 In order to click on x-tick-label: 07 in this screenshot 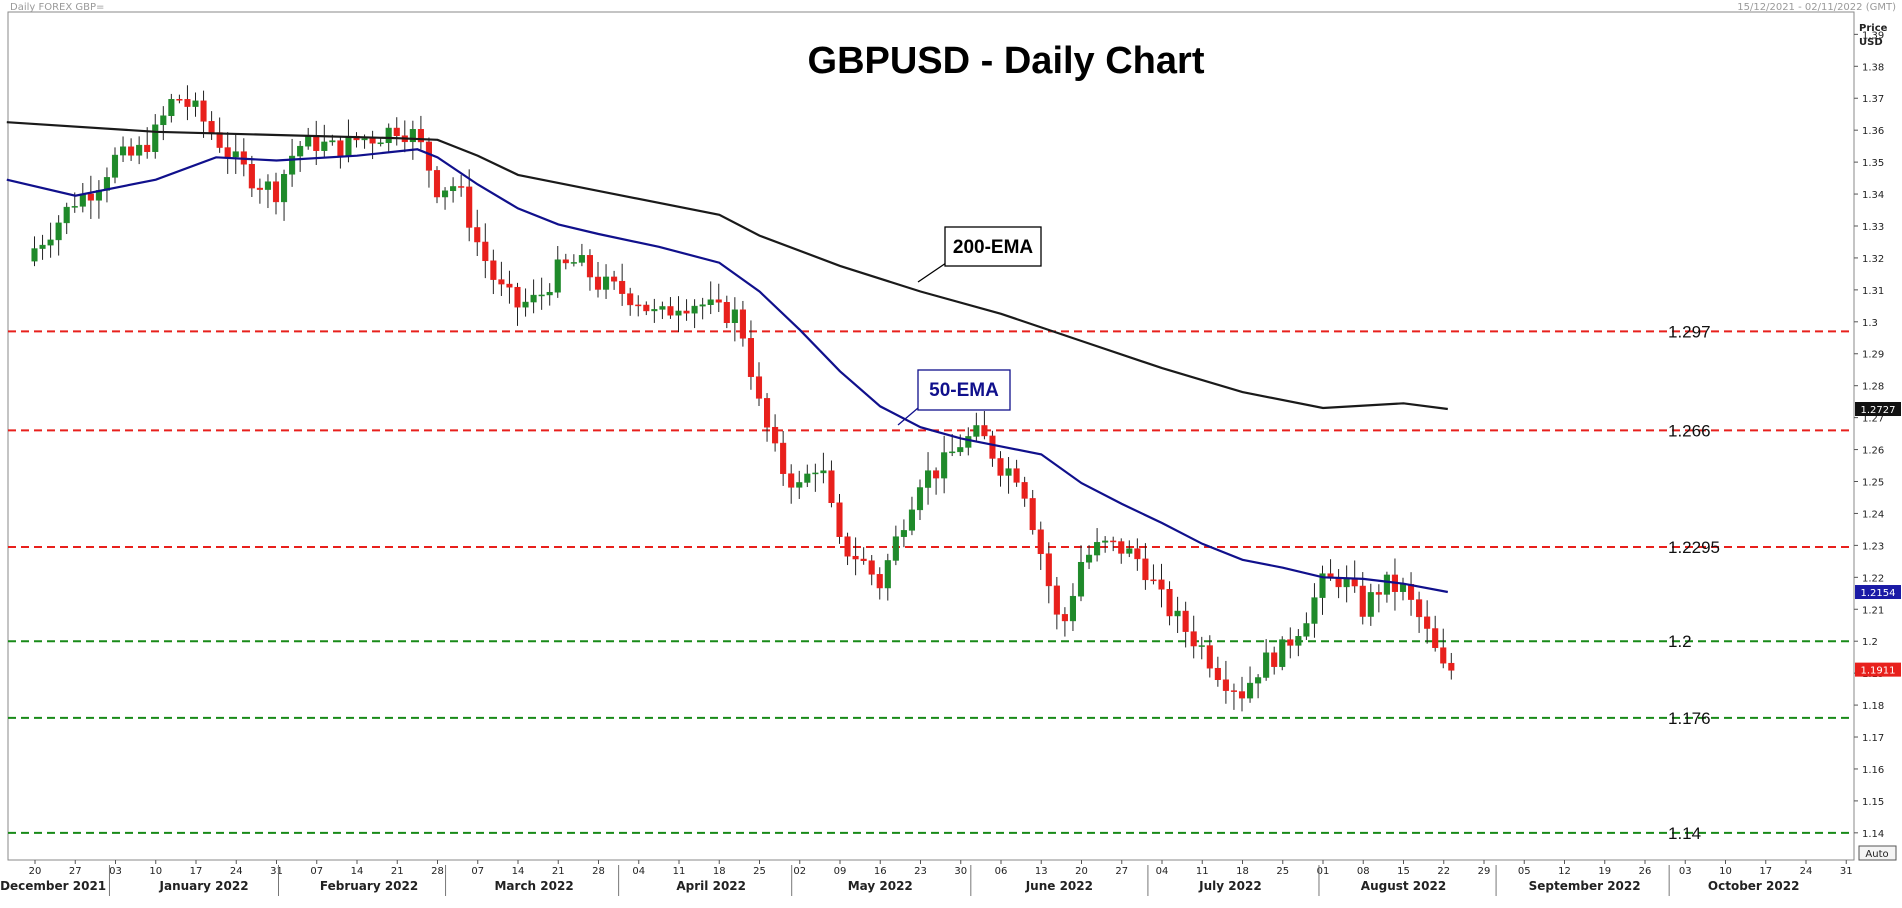, I will do `click(477, 871)`.